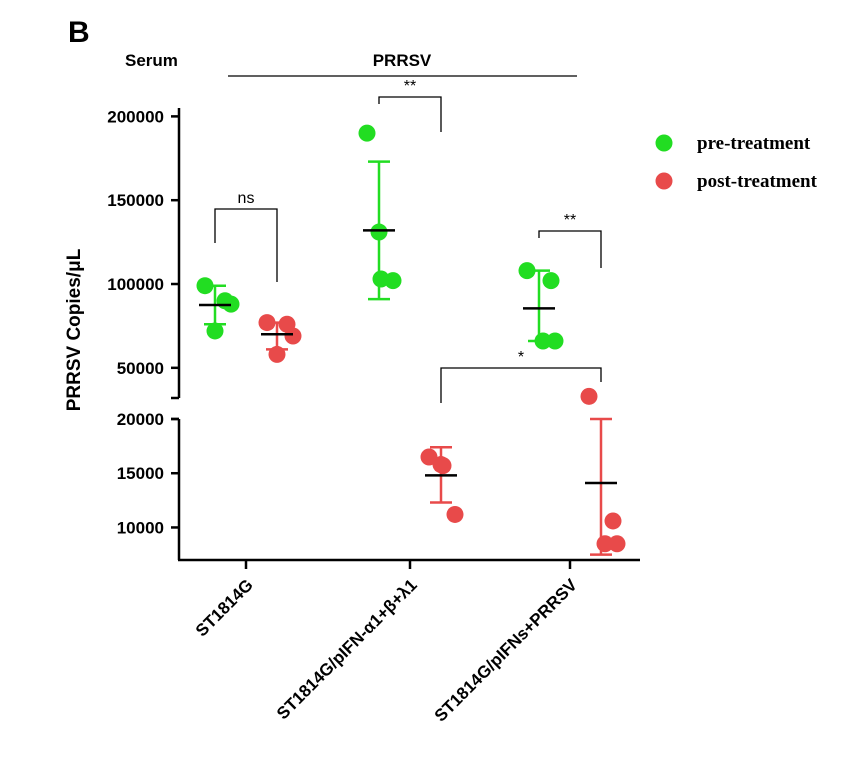 This screenshot has height=764, width=864. What do you see at coordinates (521, 357) in the screenshot?
I see `significance-label: *` at bounding box center [521, 357].